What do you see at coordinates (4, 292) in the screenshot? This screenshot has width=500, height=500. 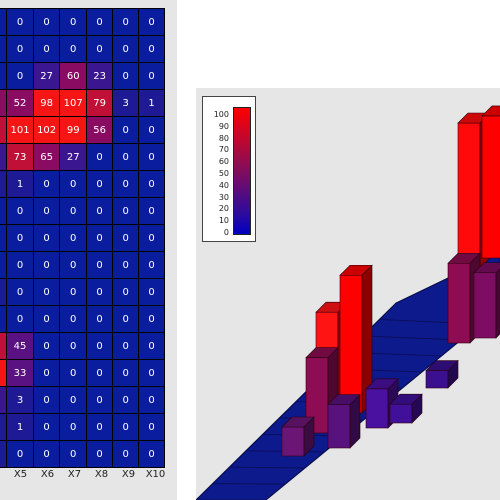 I see `heatmap-cell: 7` at bounding box center [4, 292].